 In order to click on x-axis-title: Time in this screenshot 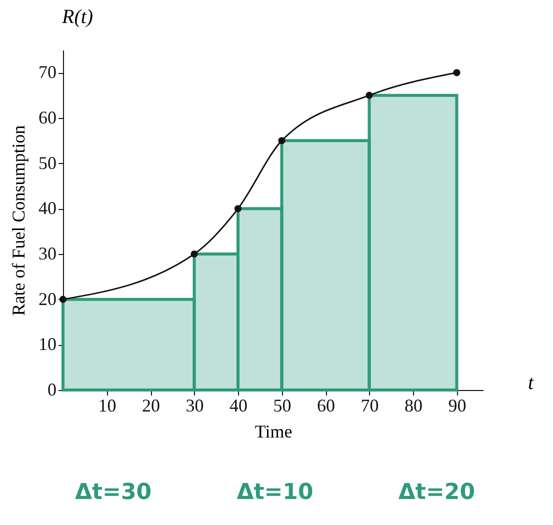, I will do `click(273, 432)`.